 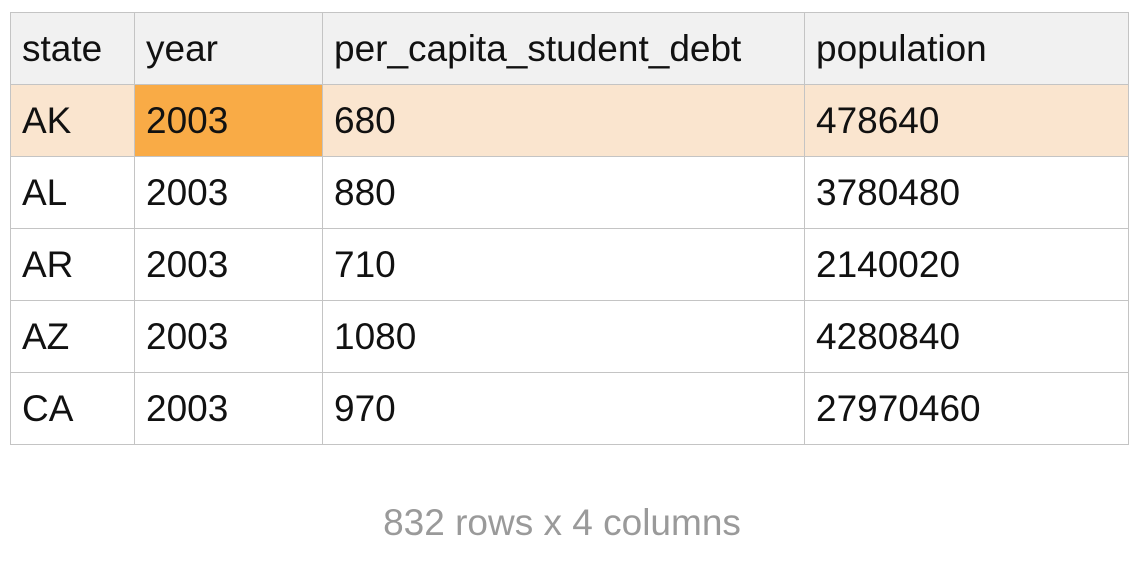 What do you see at coordinates (72, 336) in the screenshot?
I see `table-cell-state: AZ` at bounding box center [72, 336].